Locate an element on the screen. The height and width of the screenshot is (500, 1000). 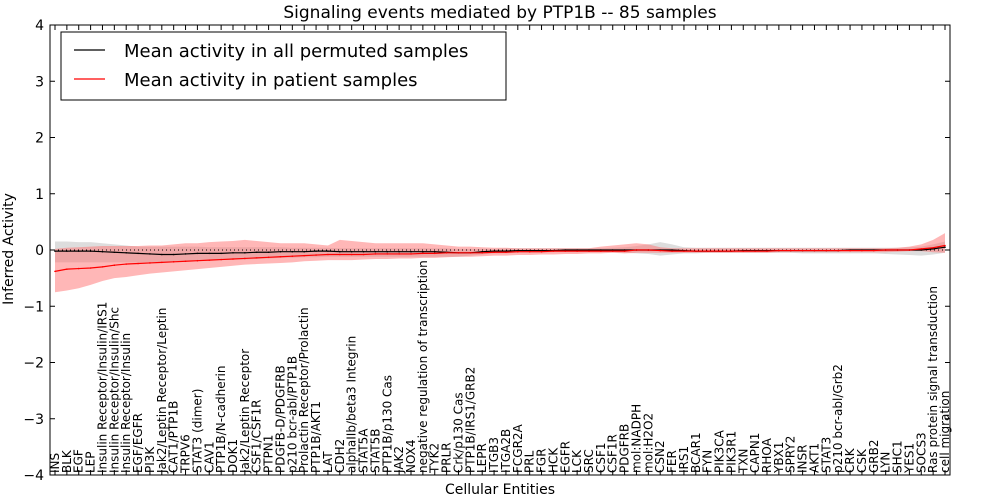
x-tick-label: PRL is located at coordinates (530, 461).